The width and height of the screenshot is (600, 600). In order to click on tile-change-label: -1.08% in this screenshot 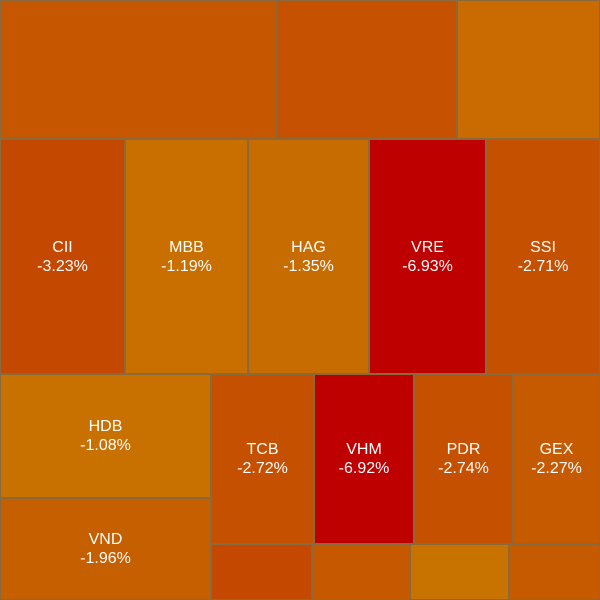, I will do `click(105, 445)`.